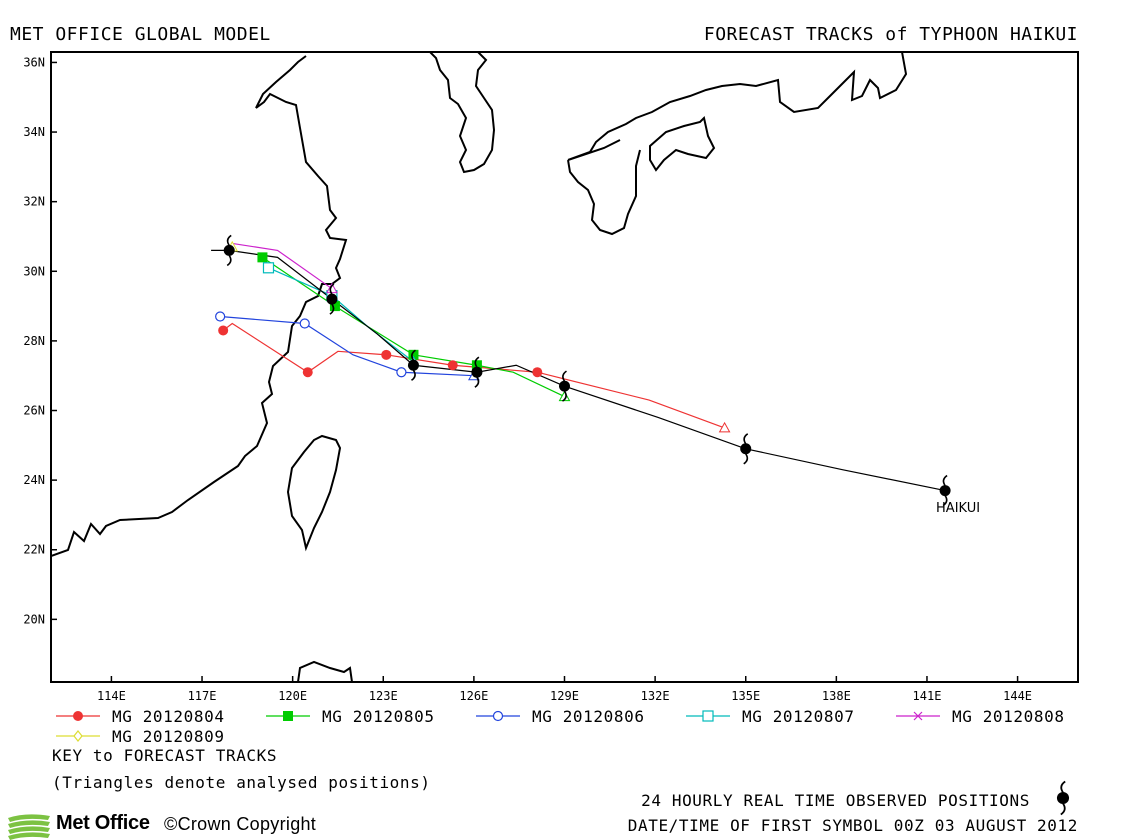 The width and height of the screenshot is (1130, 840). I want to click on lat-tick-label: 26N, so click(34, 411).